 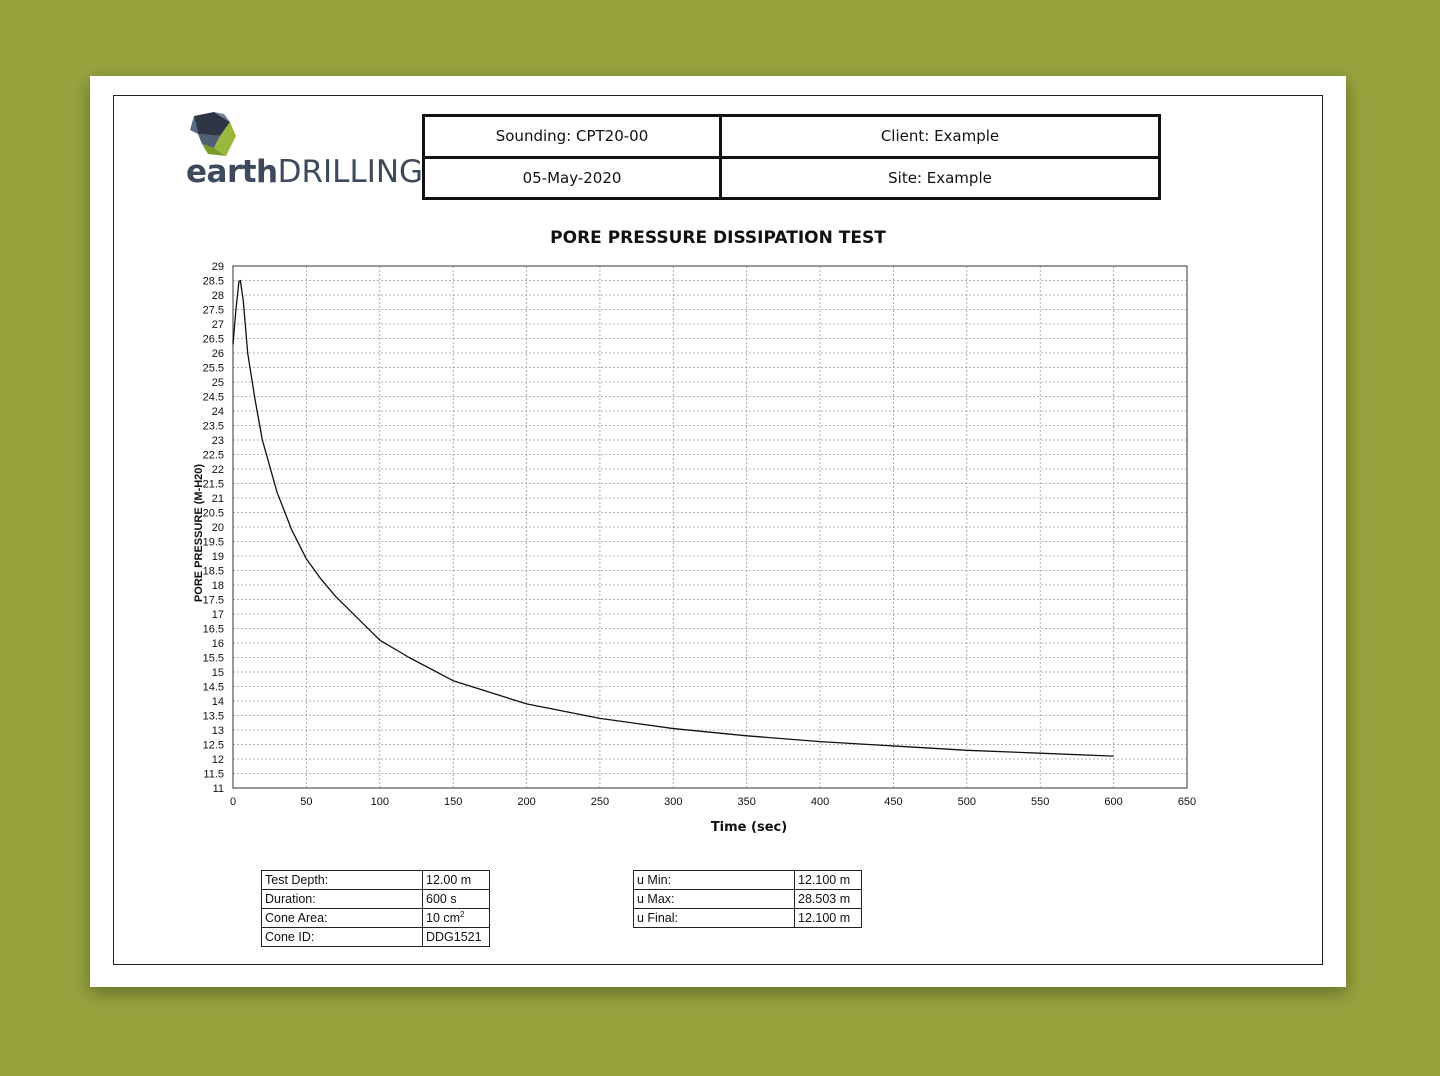 I want to click on y-tick-label: 21.5, so click(x=213, y=485).